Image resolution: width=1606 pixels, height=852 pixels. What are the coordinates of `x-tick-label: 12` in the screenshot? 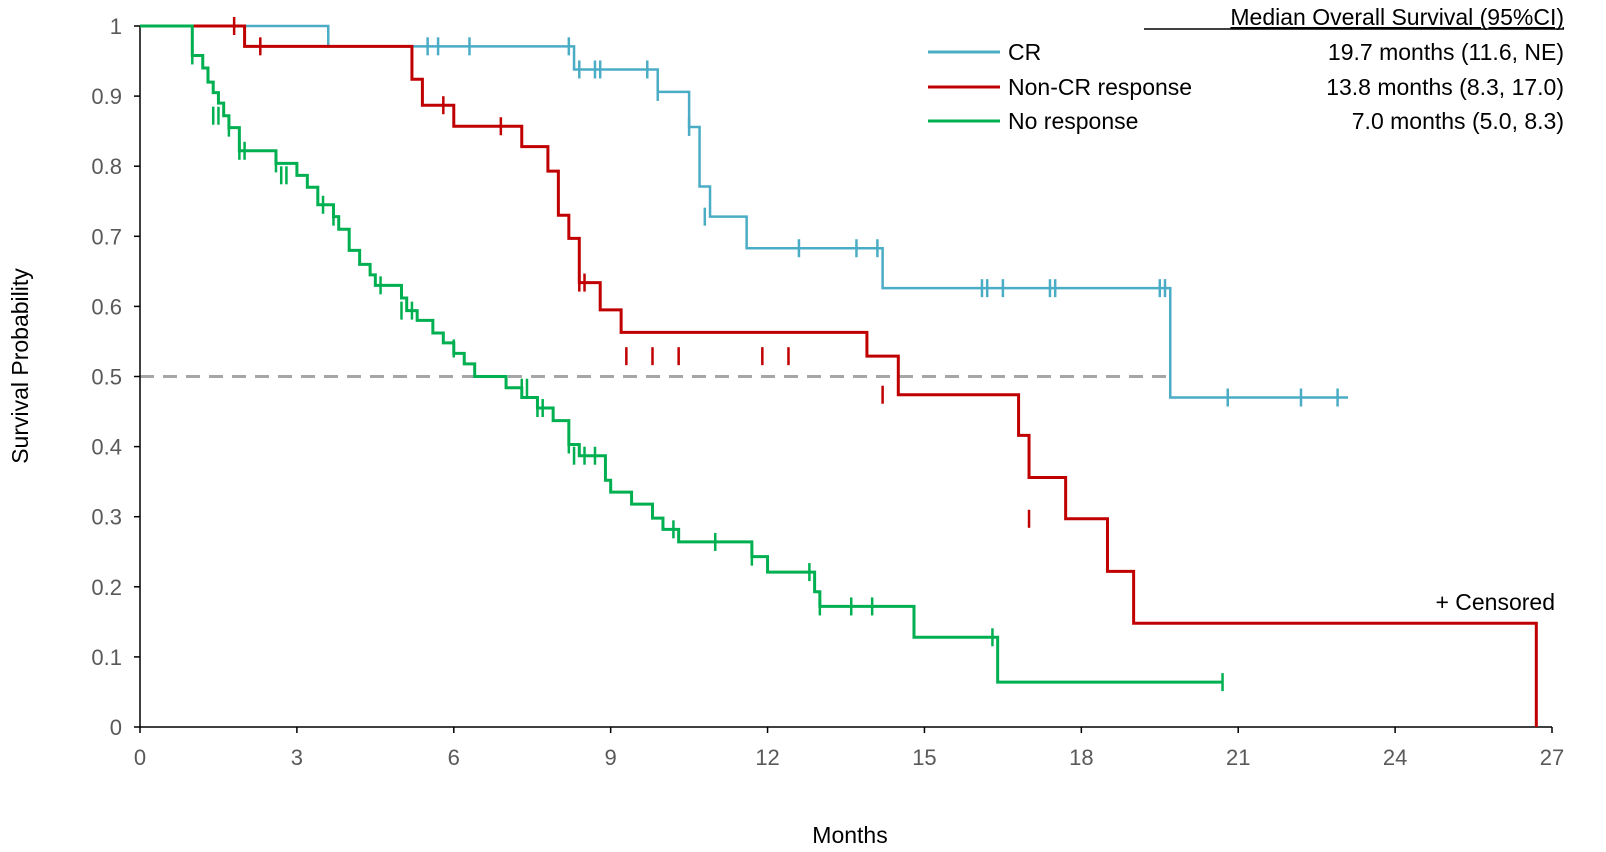 It's located at (767, 757).